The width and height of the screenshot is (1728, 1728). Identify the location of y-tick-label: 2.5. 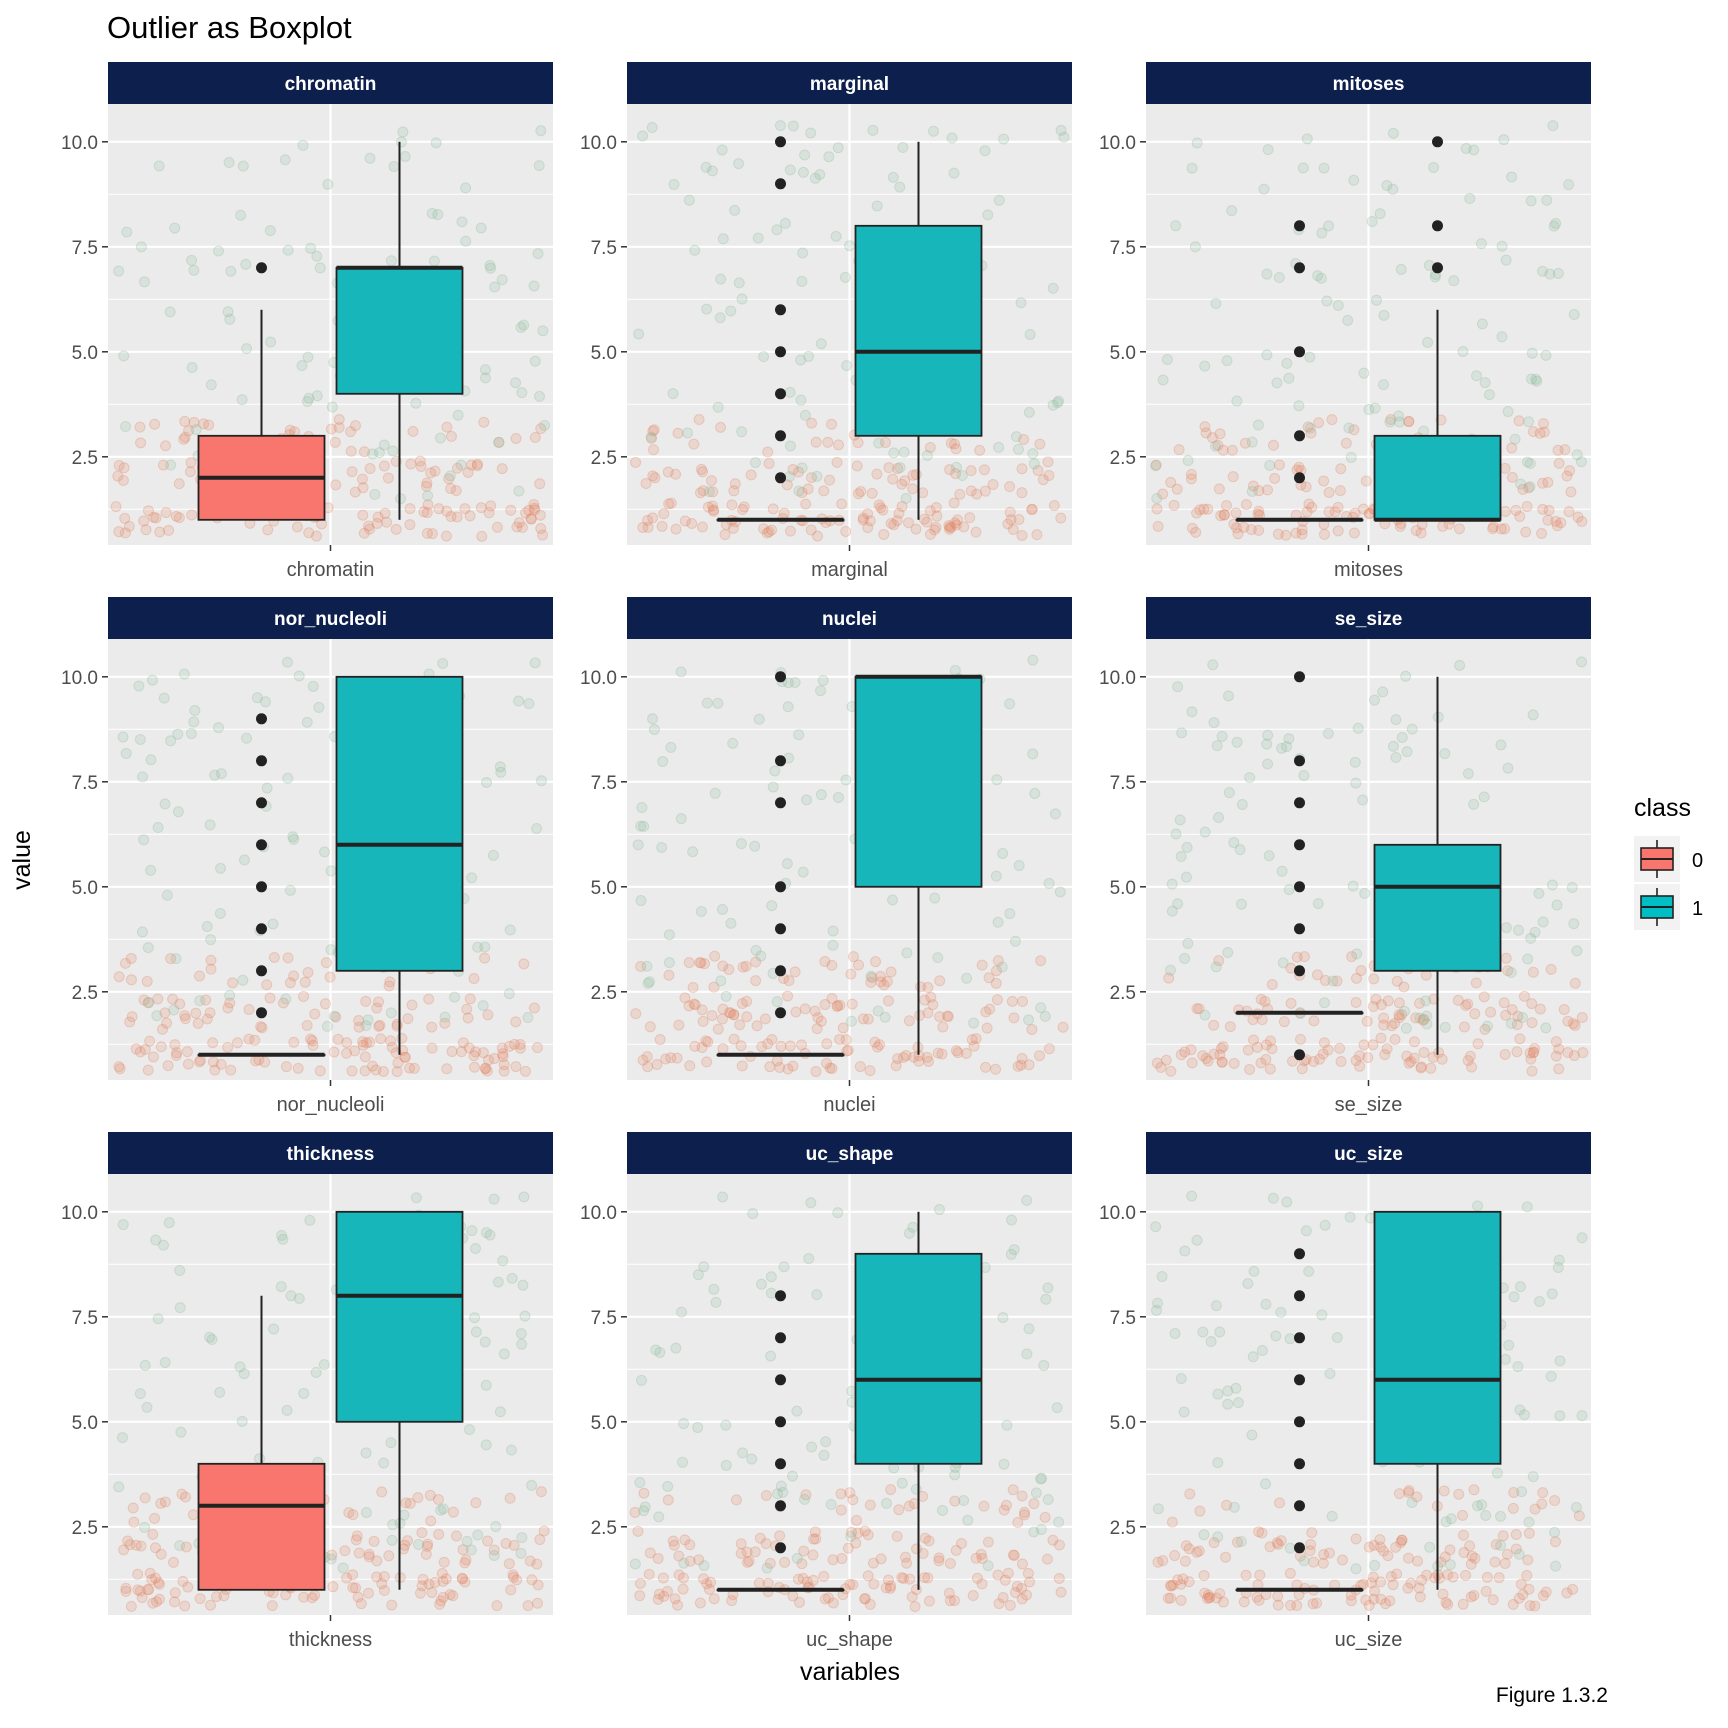
(1123, 1528).